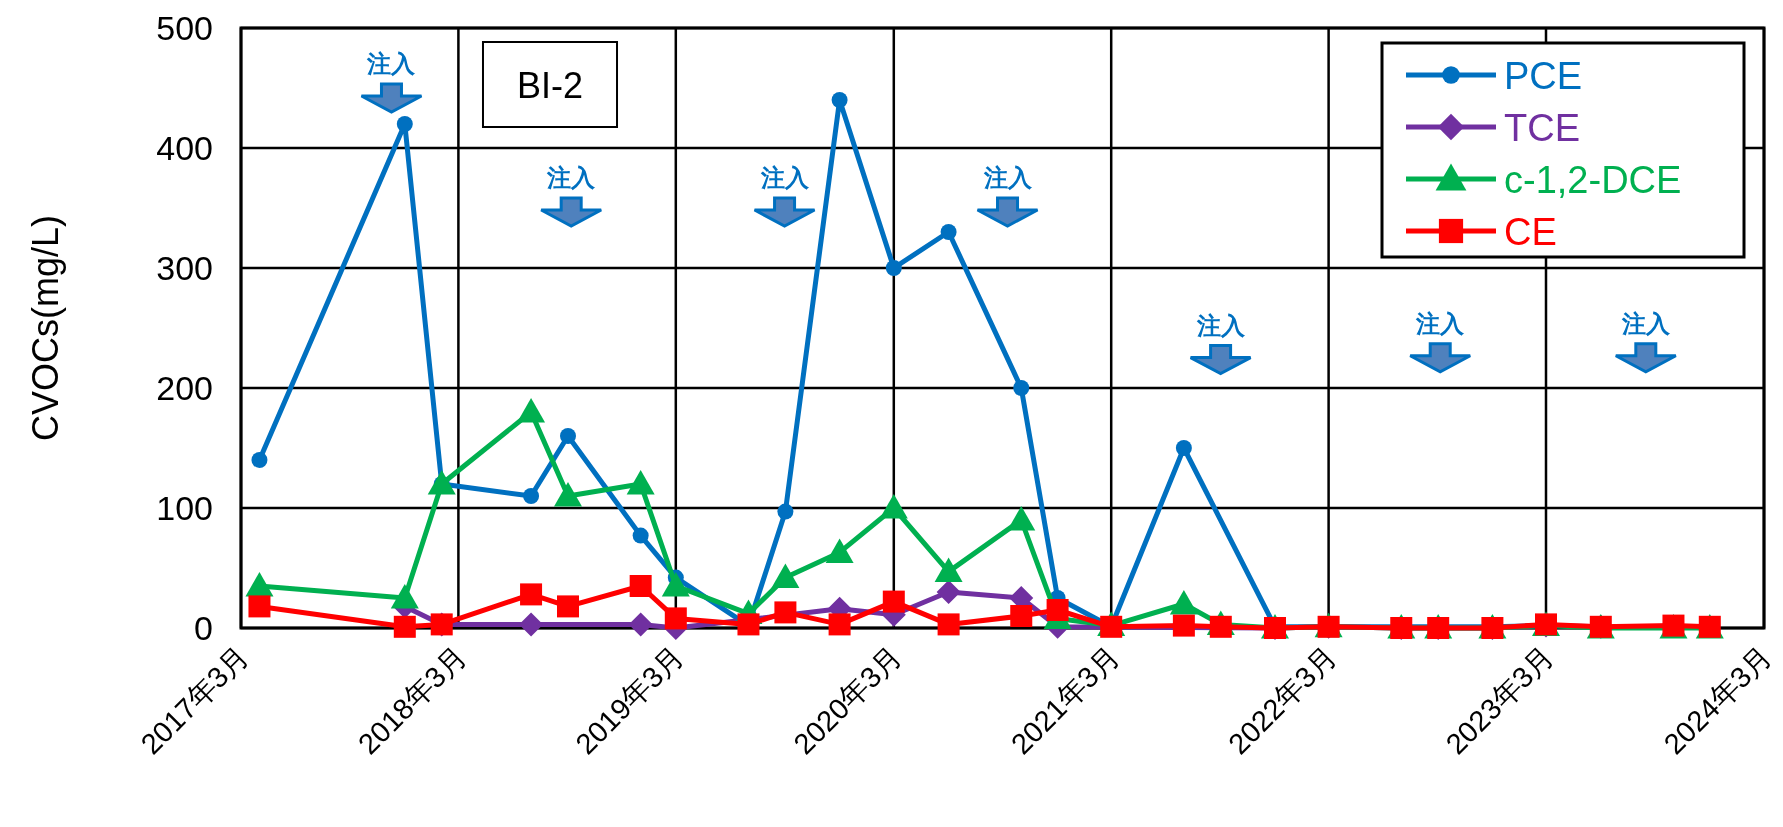  Describe the element at coordinates (184, 148) in the screenshot. I see `y-tick-label: 400` at that location.